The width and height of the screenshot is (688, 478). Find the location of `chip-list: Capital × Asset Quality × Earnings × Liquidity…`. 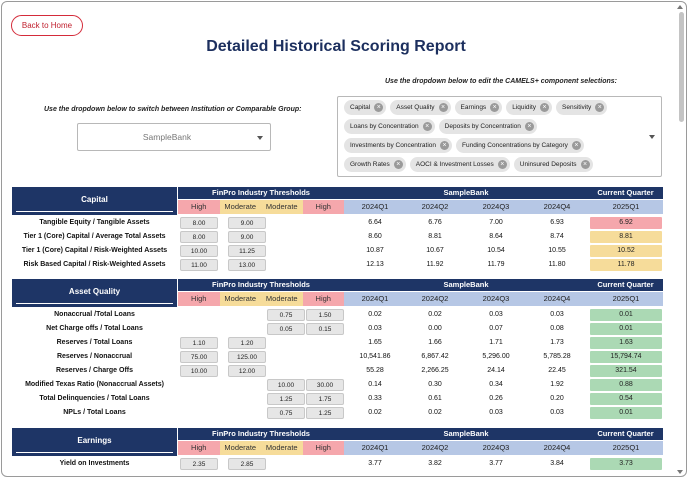

chip-list: Capital × Asset Quality × Earnings × Liquidity… is located at coordinates (494, 136).